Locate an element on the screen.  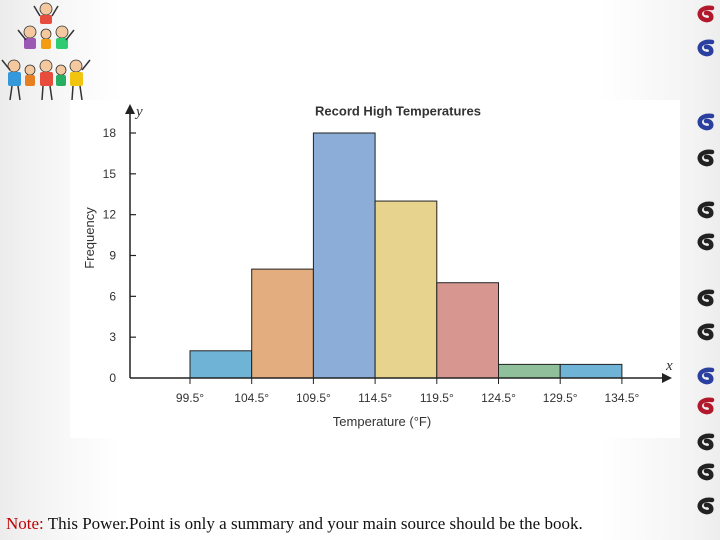
x-tick-label: 119.5° is located at coordinates (437, 398).